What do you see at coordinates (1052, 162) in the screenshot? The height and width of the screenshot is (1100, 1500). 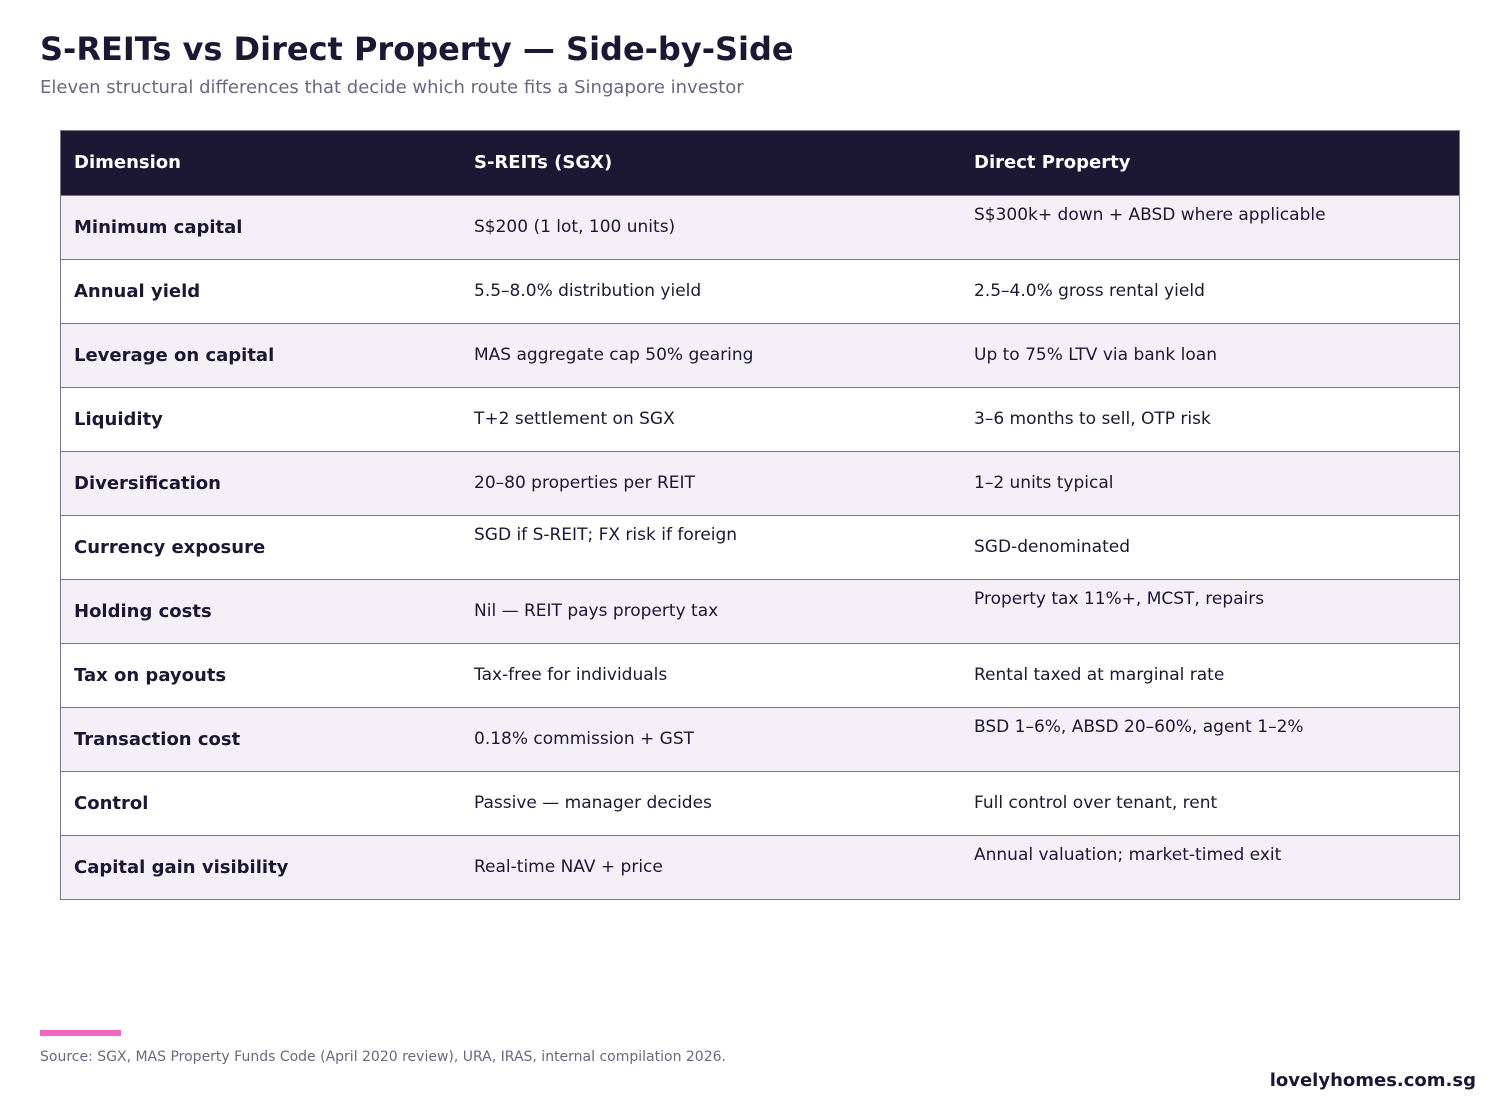 I see `column-header-direct-property: Direct Property` at bounding box center [1052, 162].